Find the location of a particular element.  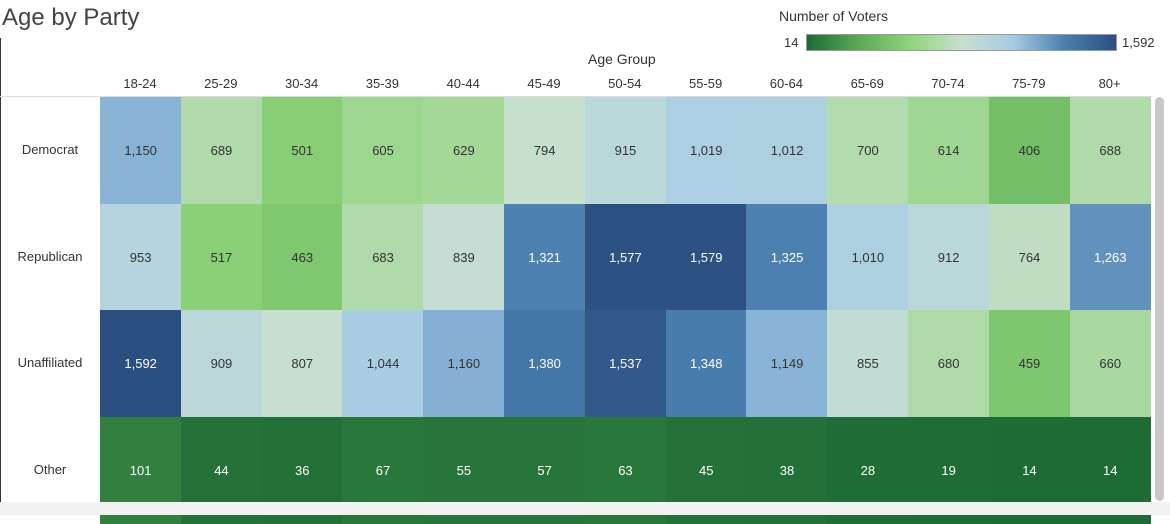

column-label: 65-69 is located at coordinates (867, 83).